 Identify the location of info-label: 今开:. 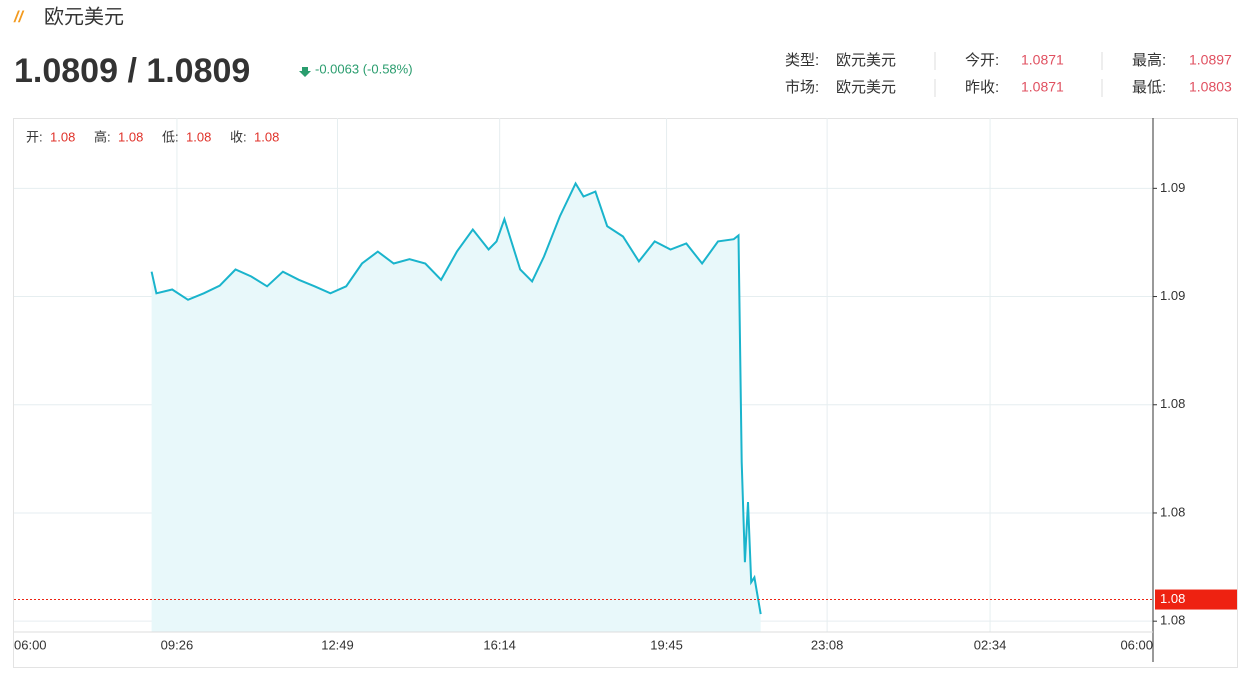
(982, 60).